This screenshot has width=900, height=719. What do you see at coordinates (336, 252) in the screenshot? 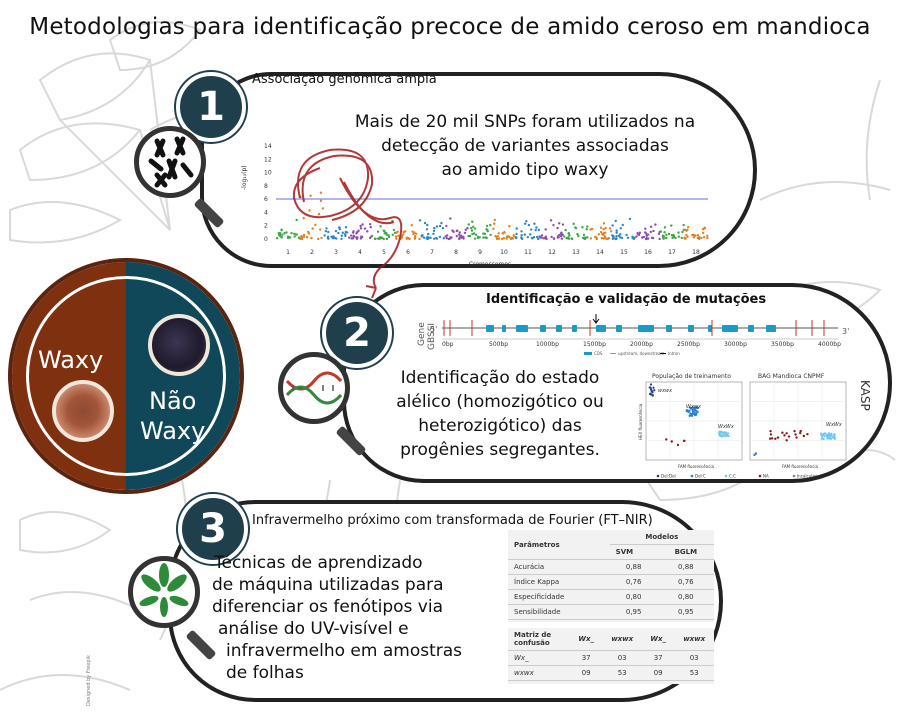
I see `manhattan-xtick: 3` at bounding box center [336, 252].